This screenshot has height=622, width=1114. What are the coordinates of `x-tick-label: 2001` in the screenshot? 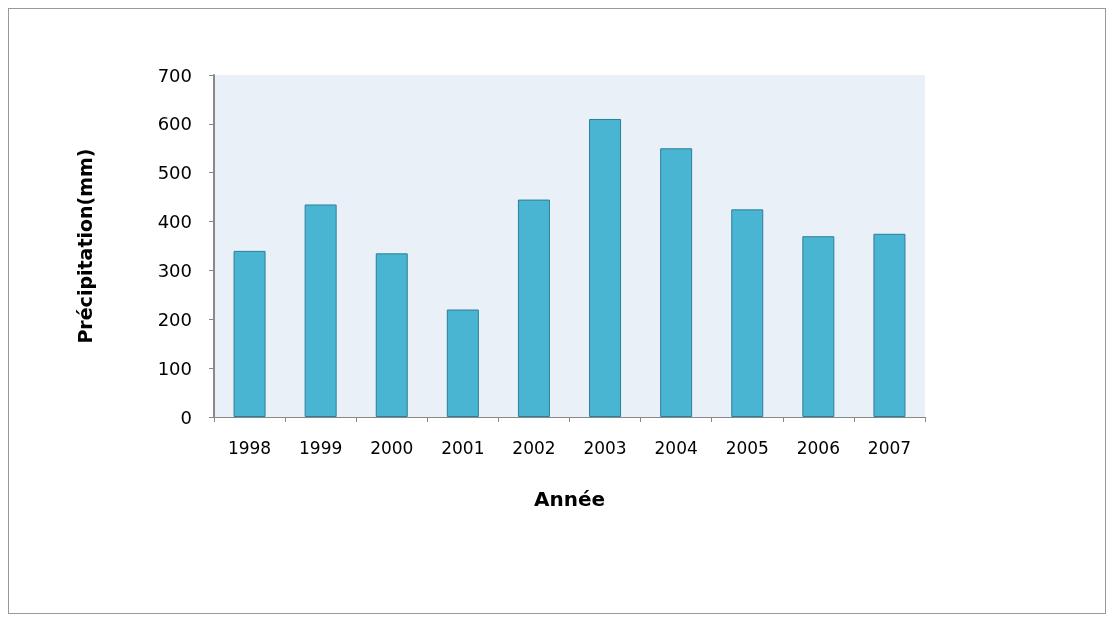 It's located at (463, 447).